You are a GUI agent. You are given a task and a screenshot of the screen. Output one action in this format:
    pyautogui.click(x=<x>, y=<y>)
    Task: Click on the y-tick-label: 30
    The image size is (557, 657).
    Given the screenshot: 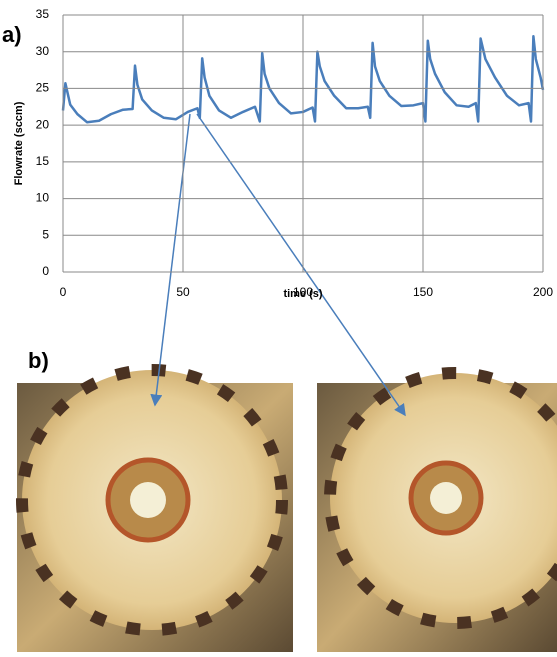 What is the action you would take?
    pyautogui.click(x=43, y=51)
    